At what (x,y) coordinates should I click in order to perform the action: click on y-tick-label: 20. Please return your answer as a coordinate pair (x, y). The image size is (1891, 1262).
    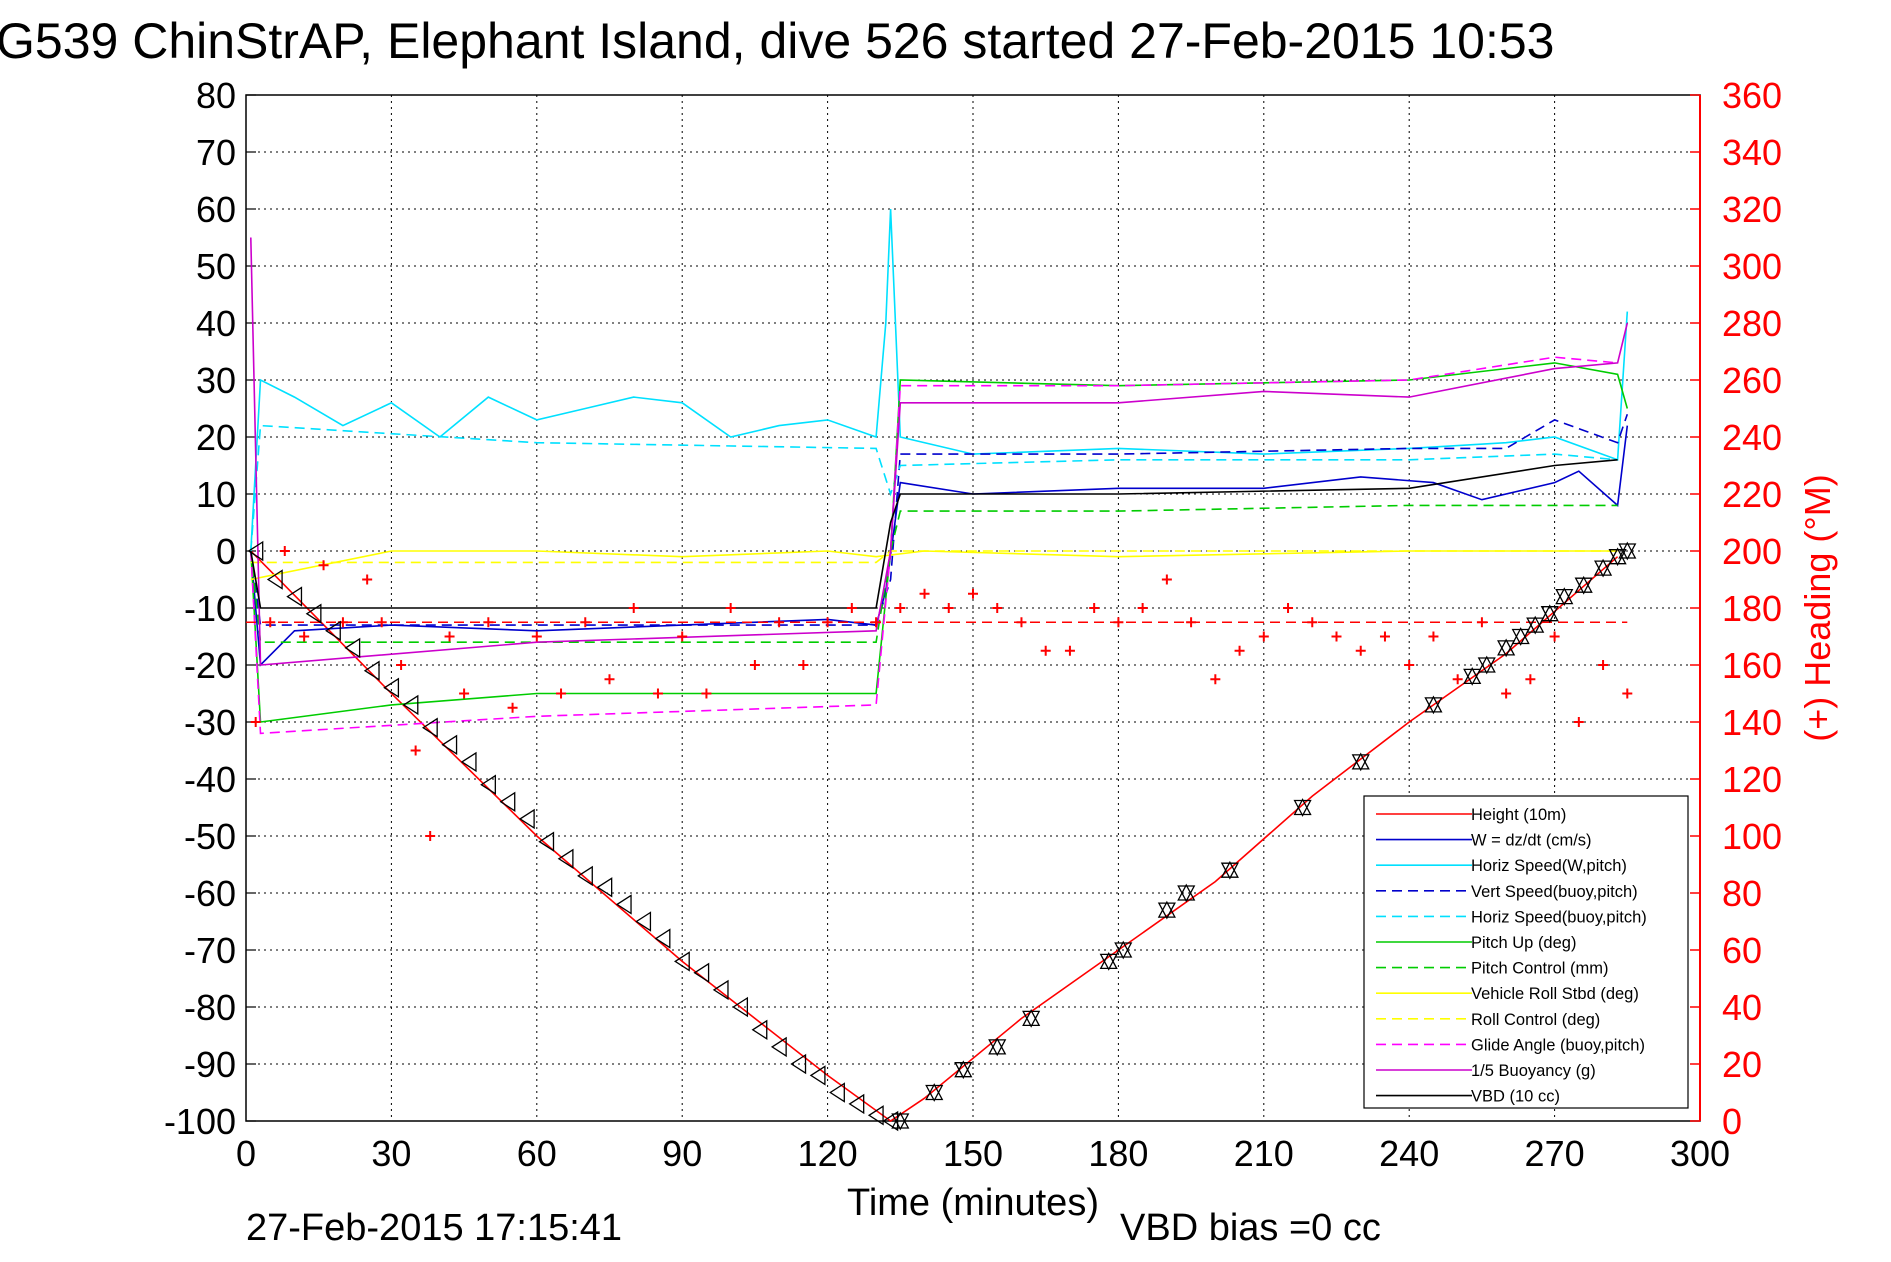
    Looking at the image, I should click on (216, 437).